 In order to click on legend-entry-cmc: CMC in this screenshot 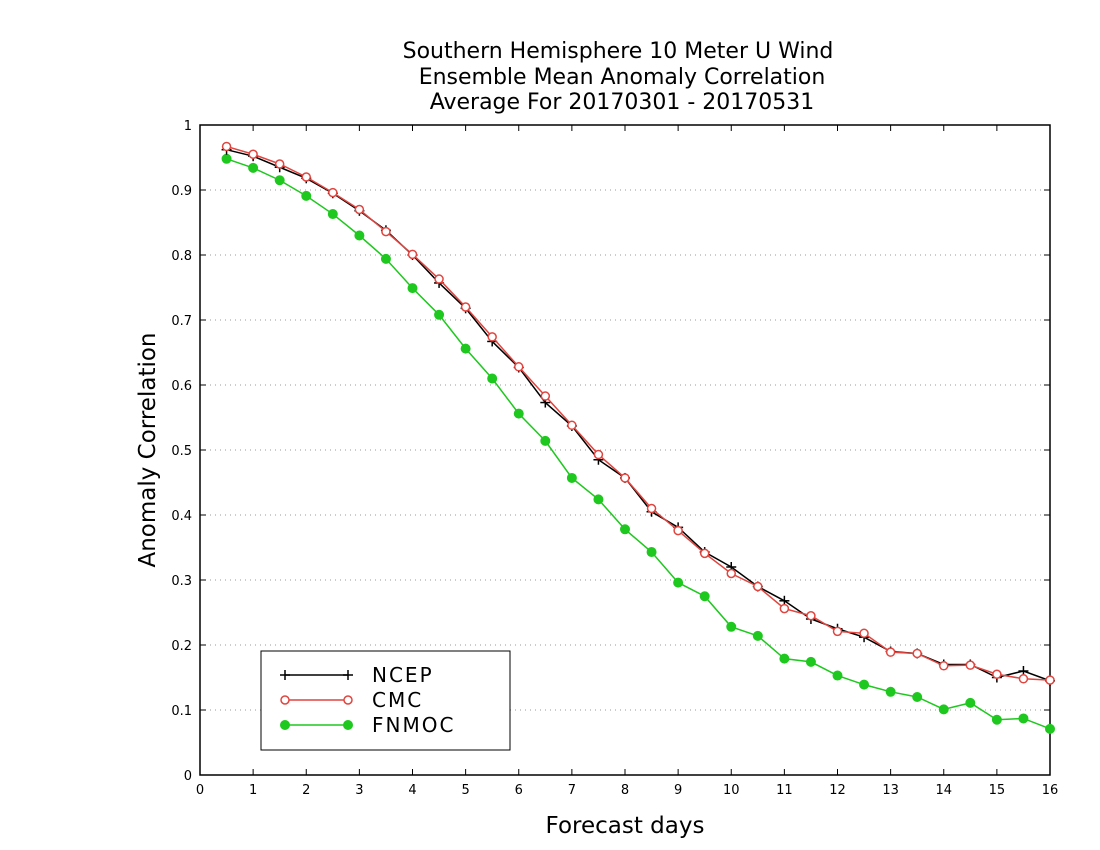, I will do `click(351, 700)`.